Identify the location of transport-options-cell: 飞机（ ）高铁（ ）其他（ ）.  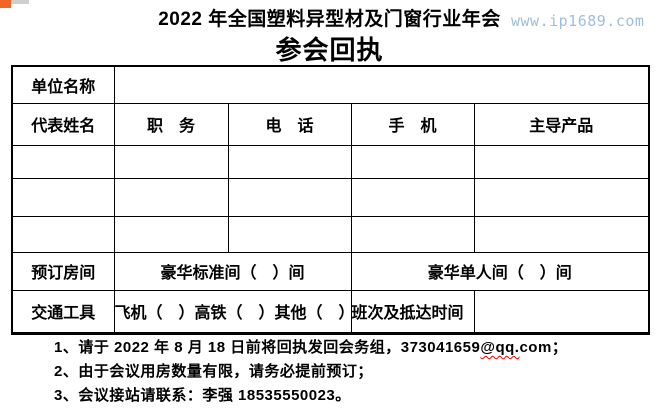
(232, 311).